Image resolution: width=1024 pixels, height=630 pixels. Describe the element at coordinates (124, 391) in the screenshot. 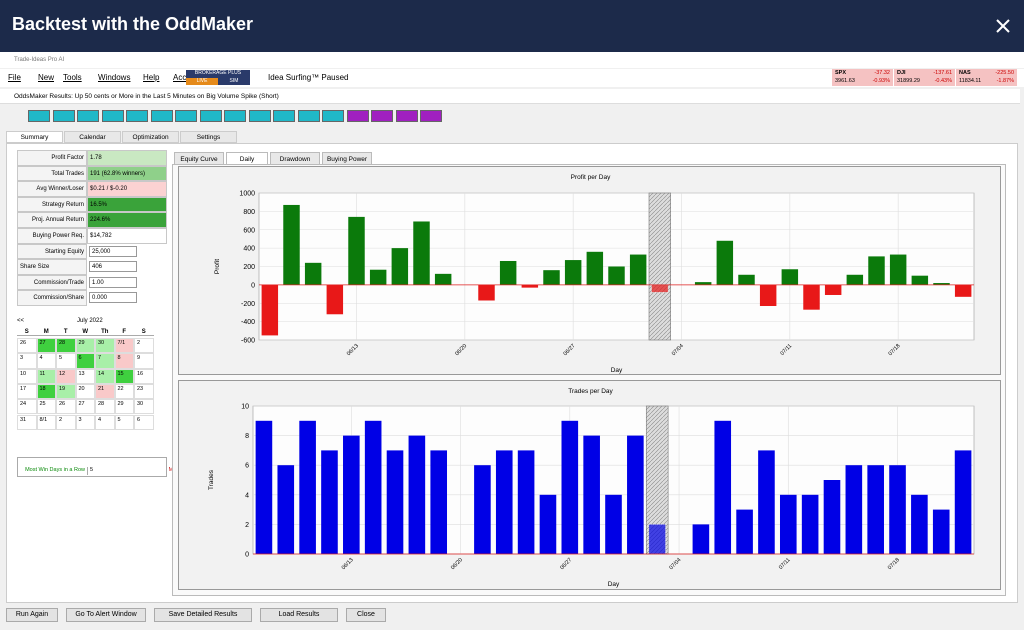

I see `calendar-day: 22` at that location.